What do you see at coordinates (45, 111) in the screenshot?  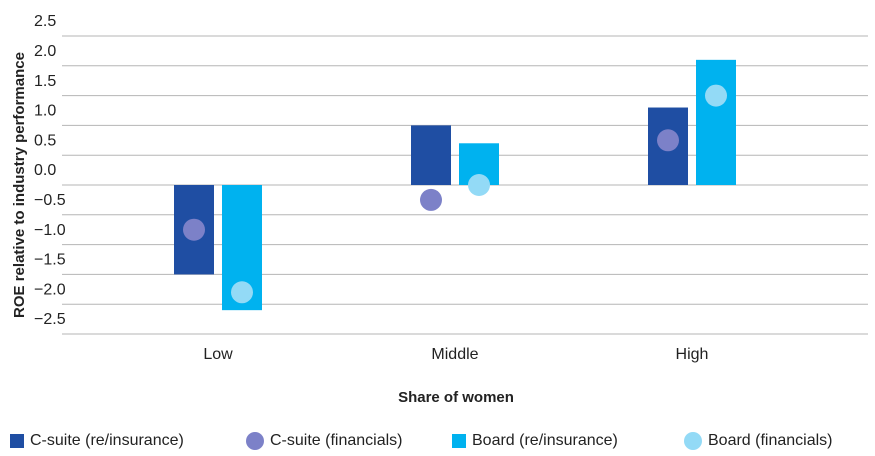 I see `y-tick-label: 1.0` at bounding box center [45, 111].